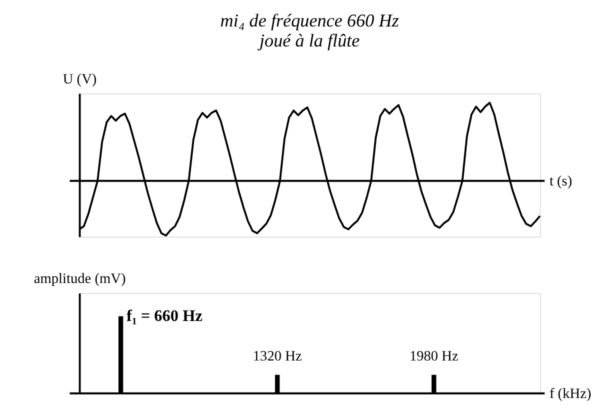  I want to click on annotation: f₁ = 660 Hz, so click(164, 315).